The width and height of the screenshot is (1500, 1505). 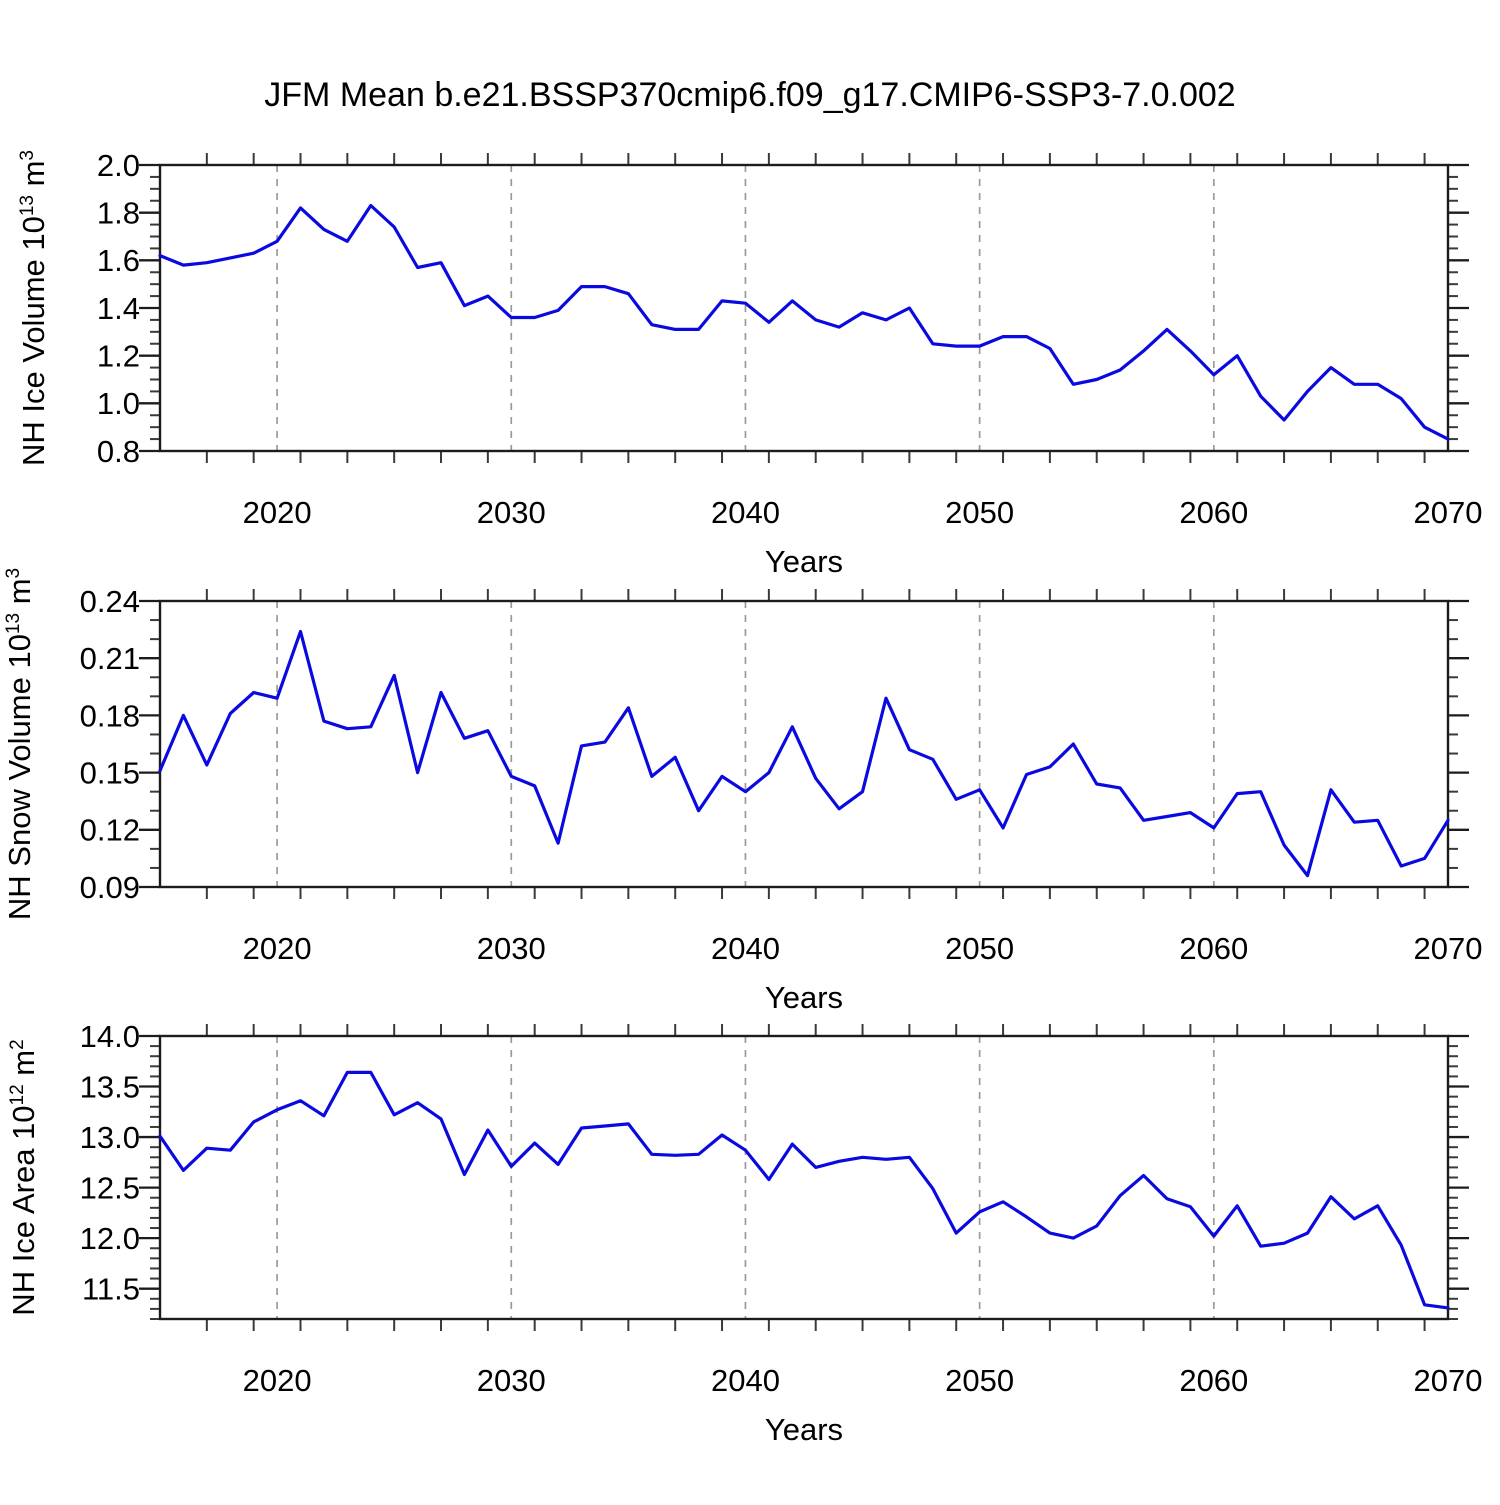 What do you see at coordinates (110, 1238) in the screenshot?
I see `y-tick-label: 12.0` at bounding box center [110, 1238].